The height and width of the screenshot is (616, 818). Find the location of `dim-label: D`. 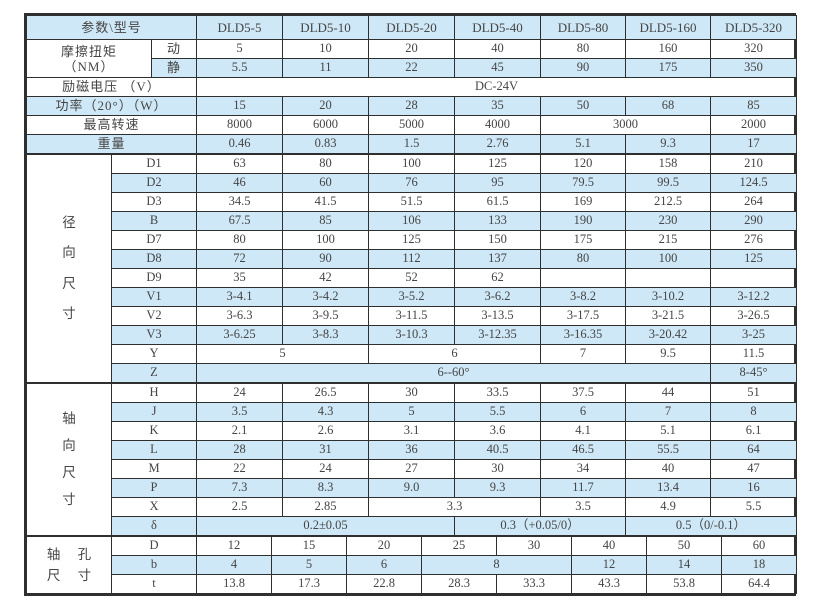

dim-label: D is located at coordinates (154, 546).